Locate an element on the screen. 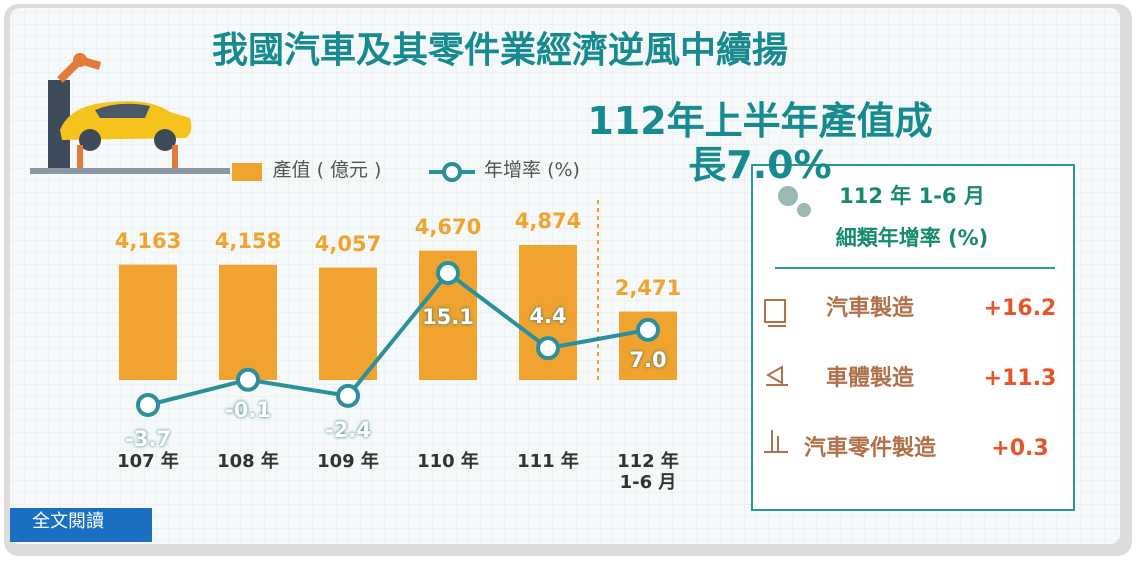 The height and width of the screenshot is (564, 1140). gear-icon is located at coordinates (794, 201).